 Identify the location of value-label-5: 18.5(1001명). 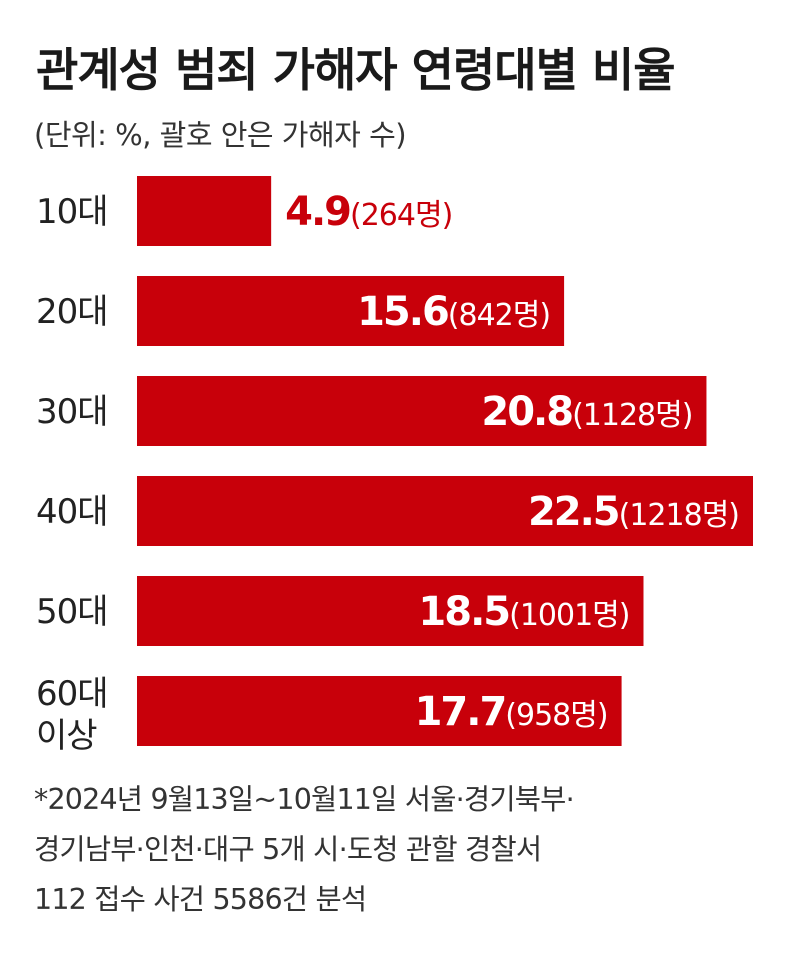
(523, 612).